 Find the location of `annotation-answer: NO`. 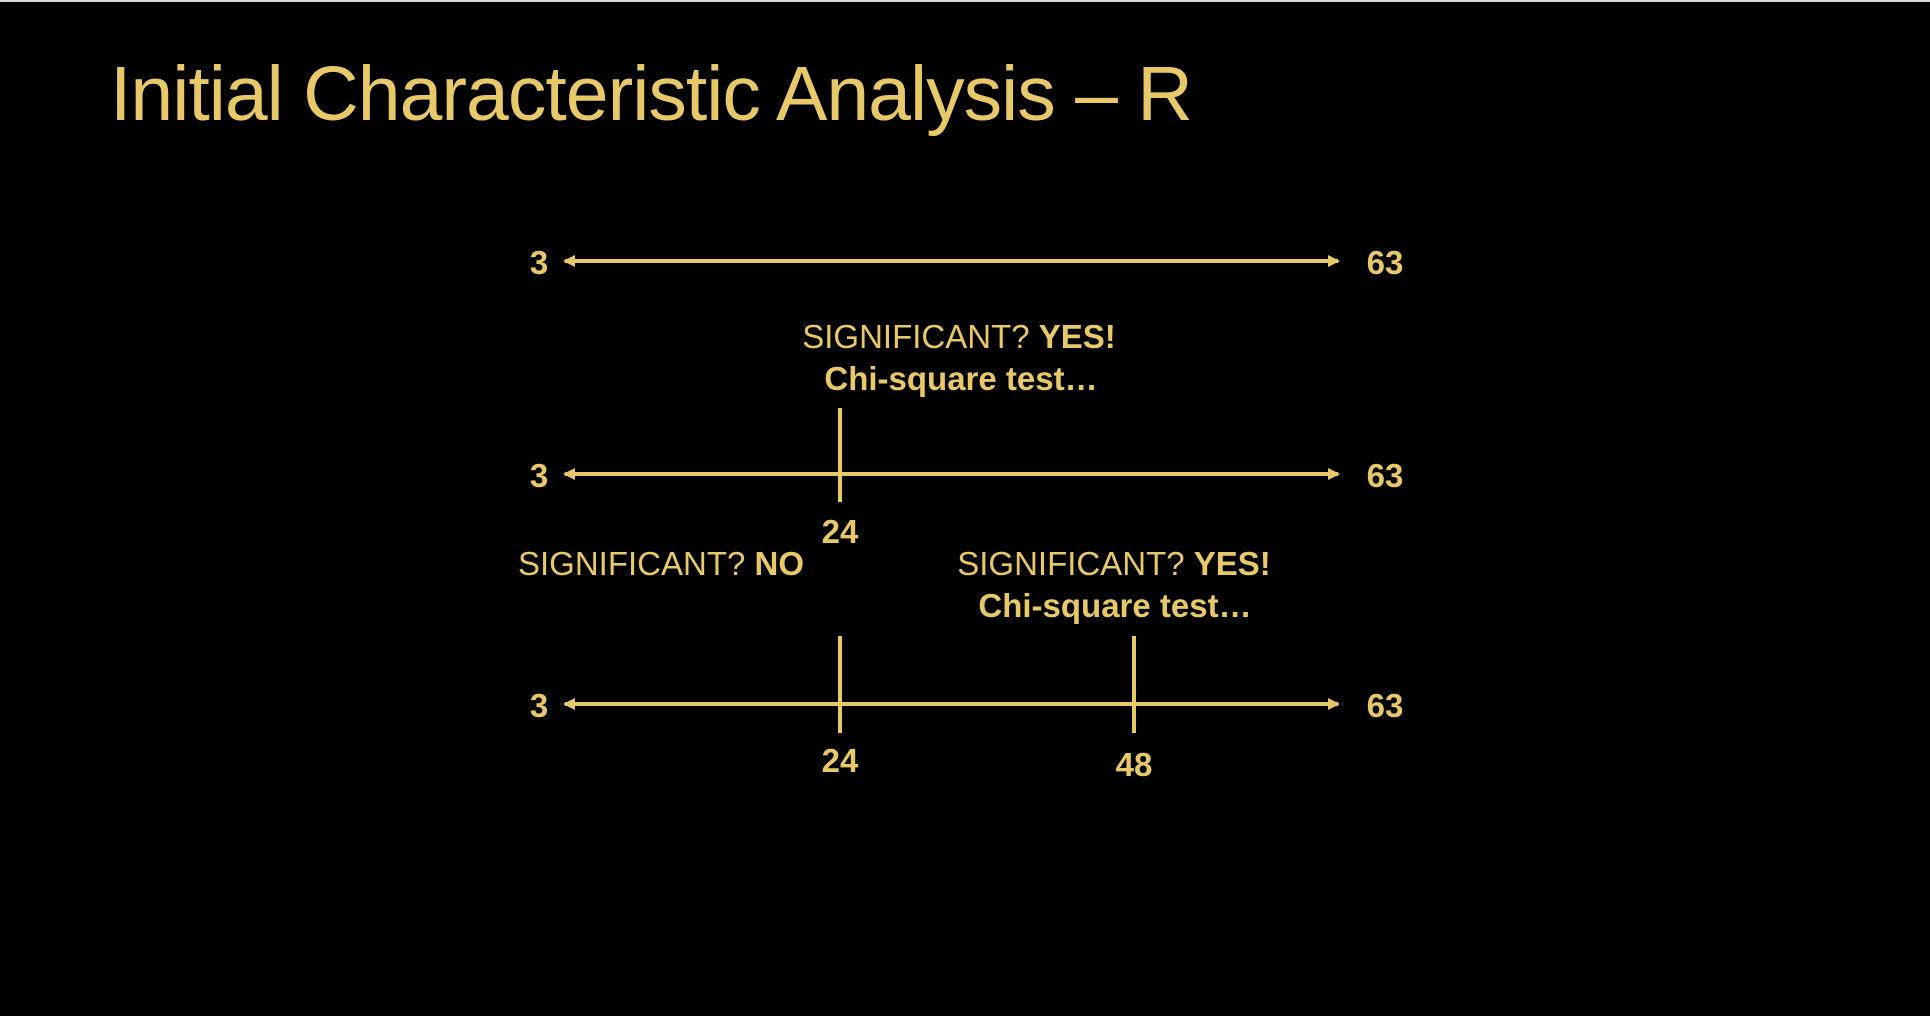

annotation-answer: NO is located at coordinates (780, 563).